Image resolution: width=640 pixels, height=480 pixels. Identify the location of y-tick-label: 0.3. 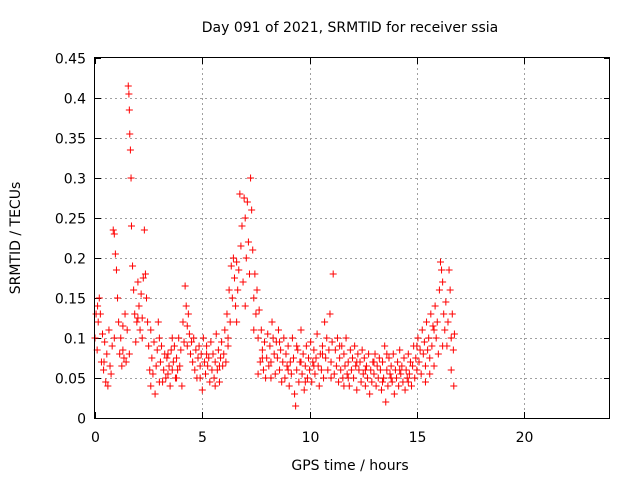
(75, 180).